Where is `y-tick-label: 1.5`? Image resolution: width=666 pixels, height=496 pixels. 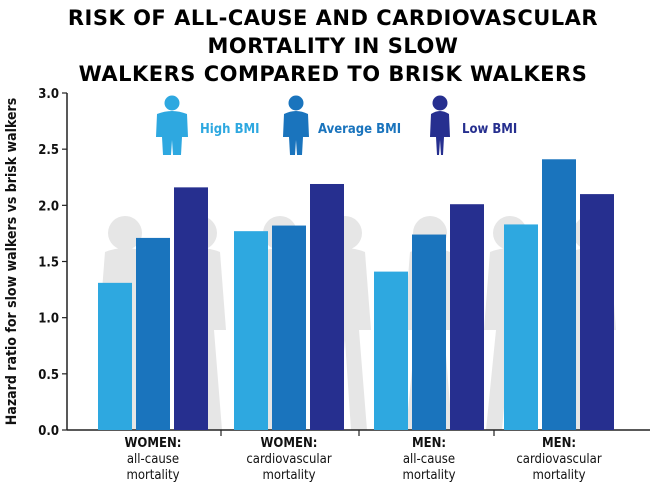
y-tick-label: 1.5 is located at coordinates (48, 263).